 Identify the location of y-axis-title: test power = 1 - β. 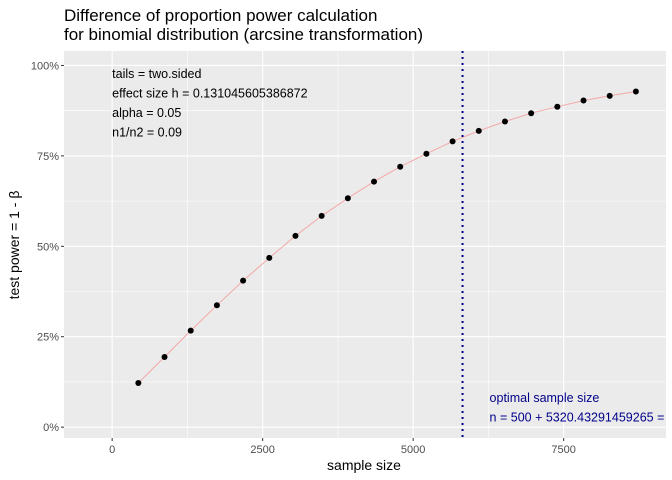
(14, 245).